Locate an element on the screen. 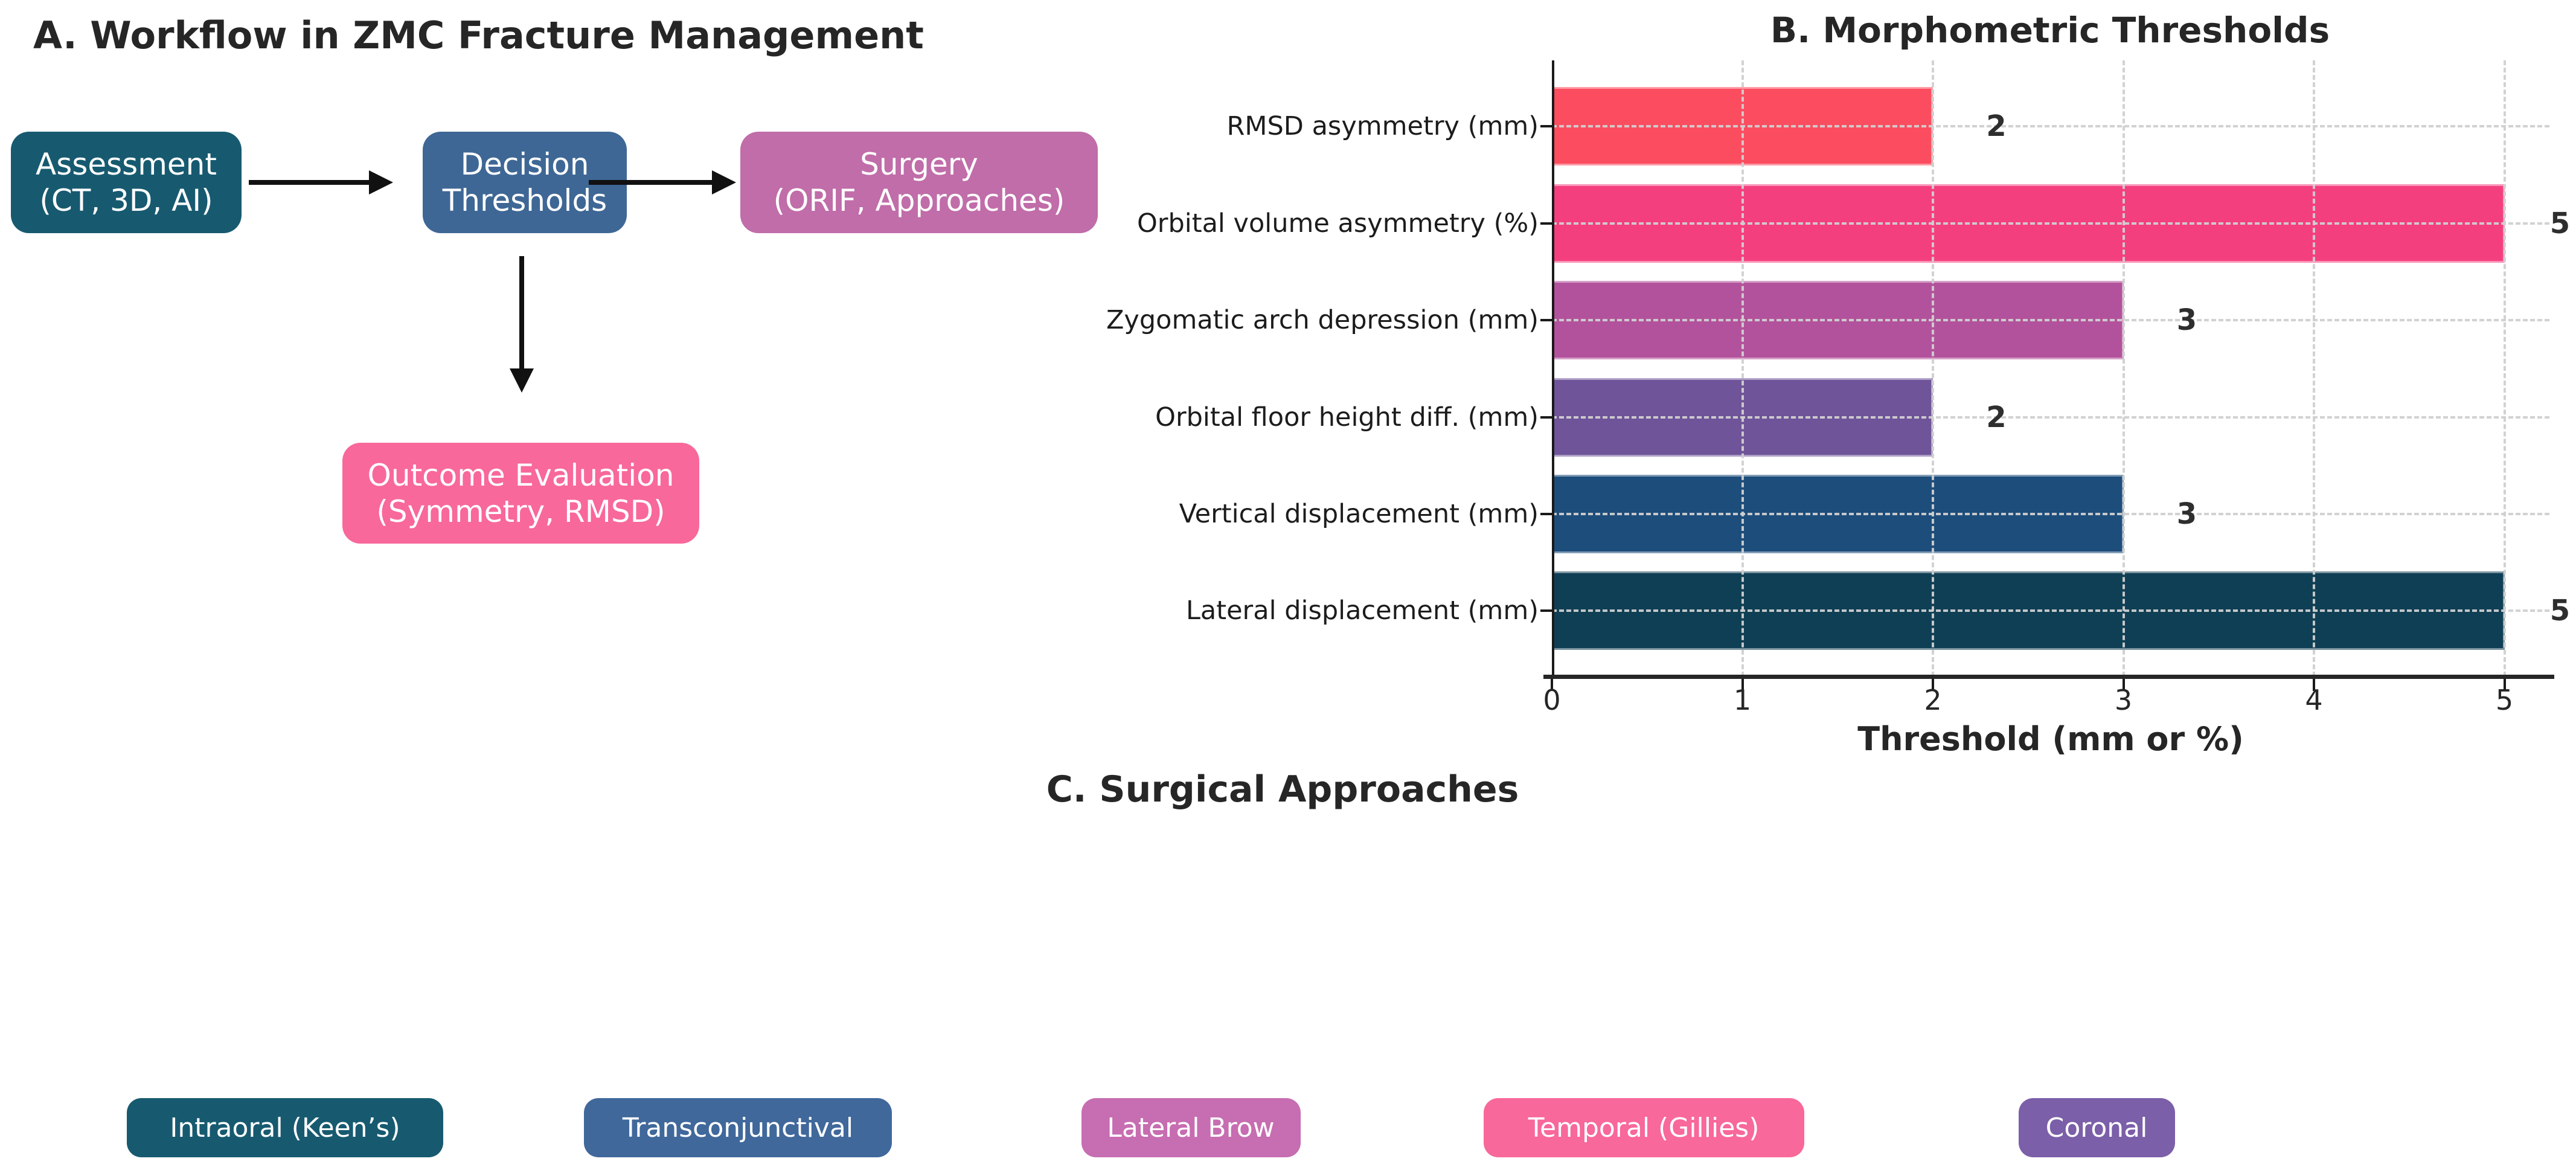 This screenshot has width=2576, height=1173. x-tick-label-3: 3 is located at coordinates (2123, 700).